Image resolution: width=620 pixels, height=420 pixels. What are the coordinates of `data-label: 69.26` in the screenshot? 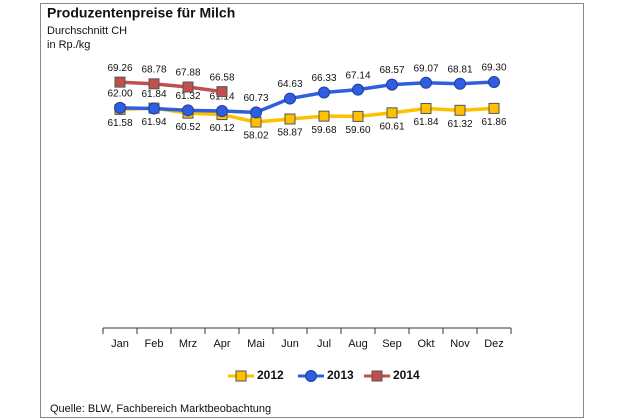 It's located at (119, 68).